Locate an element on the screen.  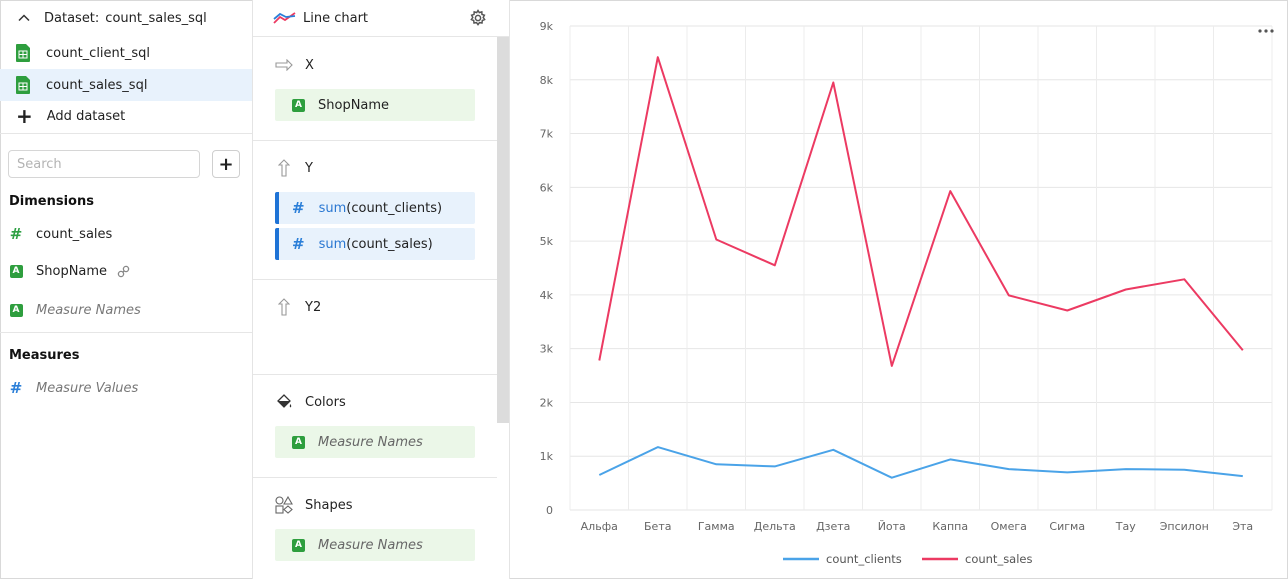
search-input is located at coordinates (104, 164).